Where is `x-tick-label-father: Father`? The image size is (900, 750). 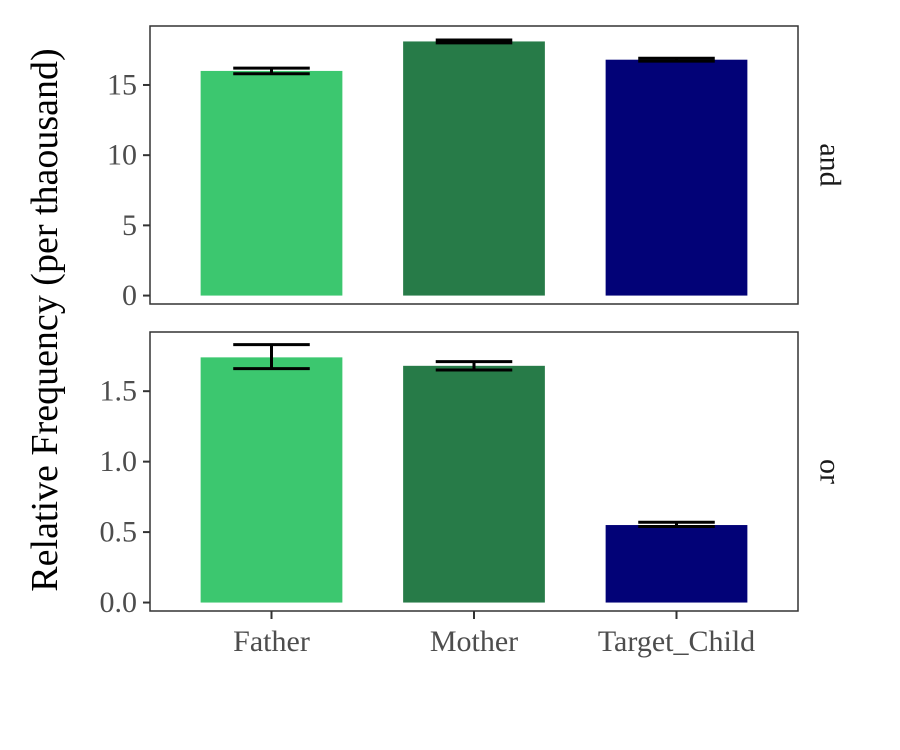 x-tick-label-father: Father is located at coordinates (271, 641).